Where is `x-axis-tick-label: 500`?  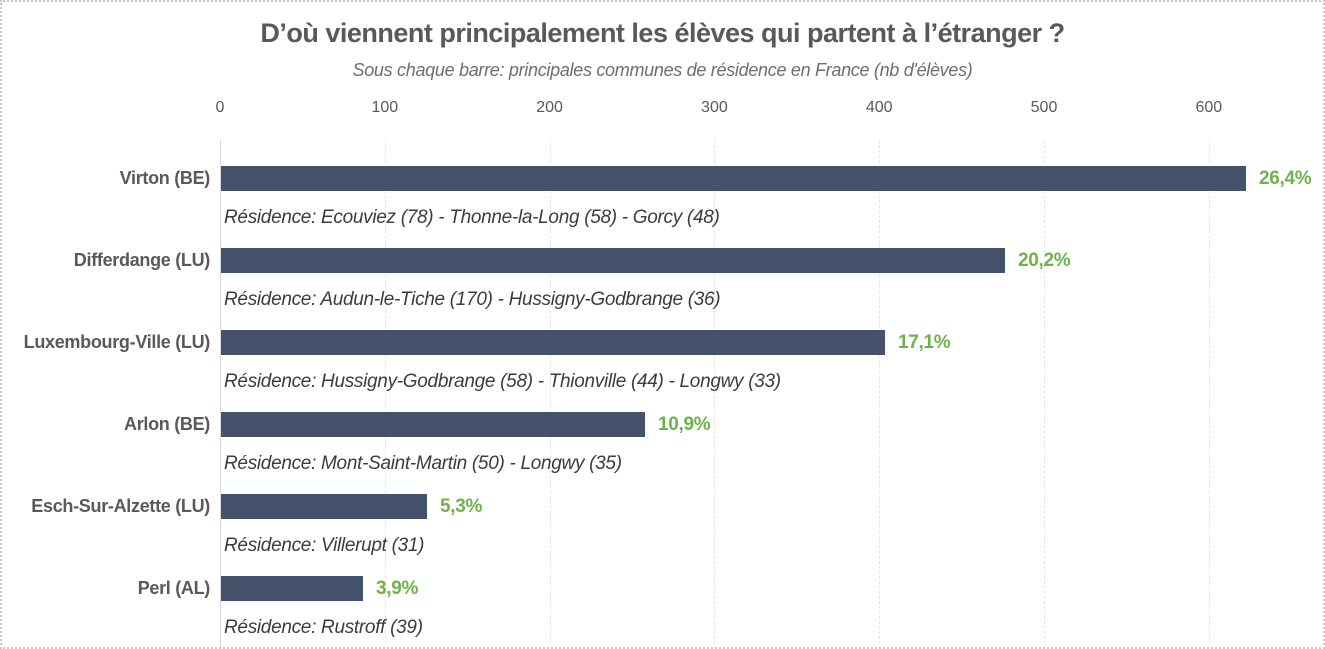
x-axis-tick-label: 500 is located at coordinates (1044, 107).